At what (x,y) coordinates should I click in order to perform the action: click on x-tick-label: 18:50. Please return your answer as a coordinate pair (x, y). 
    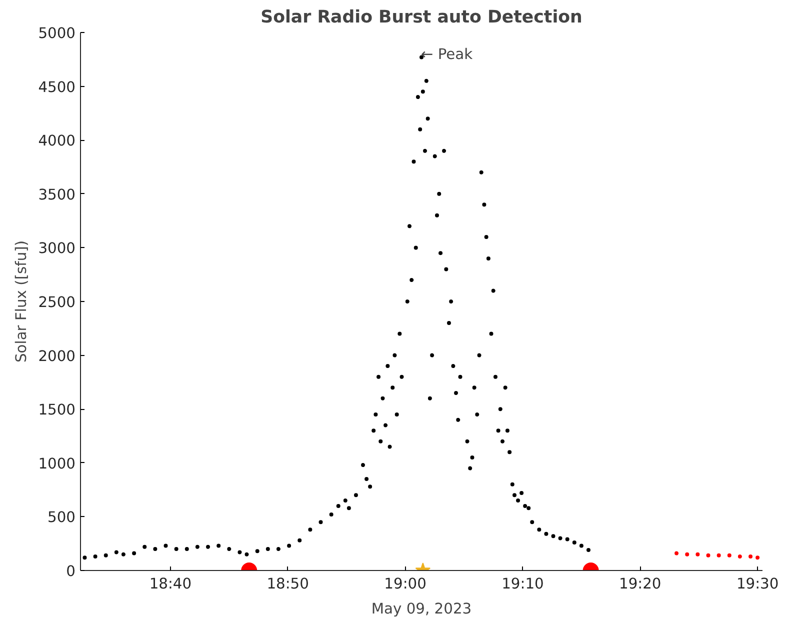
    Looking at the image, I should click on (287, 584).